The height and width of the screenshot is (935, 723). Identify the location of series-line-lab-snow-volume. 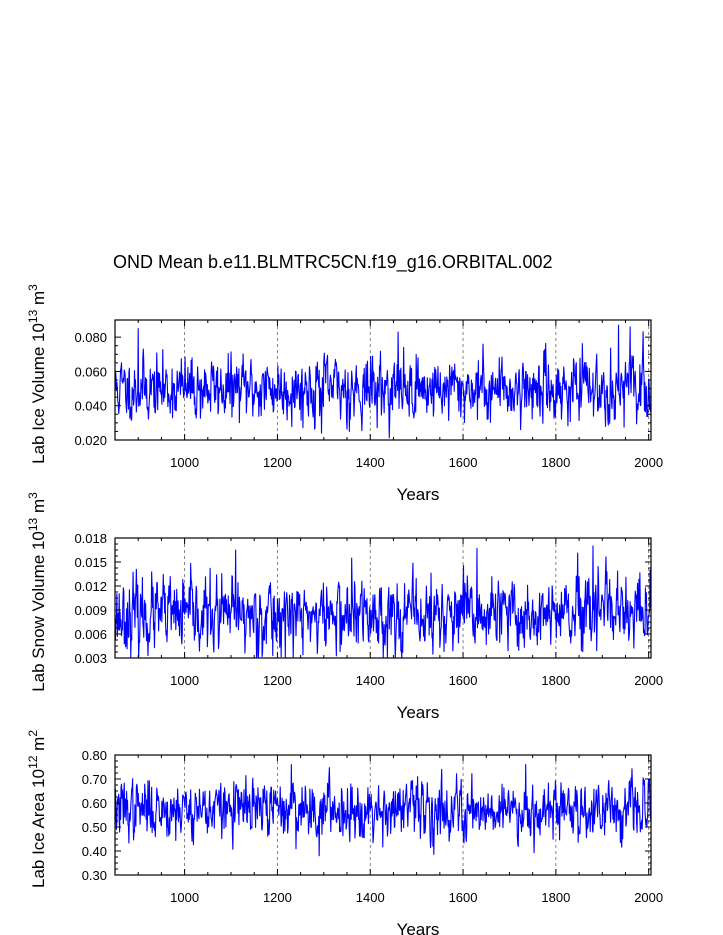
(383, 602).